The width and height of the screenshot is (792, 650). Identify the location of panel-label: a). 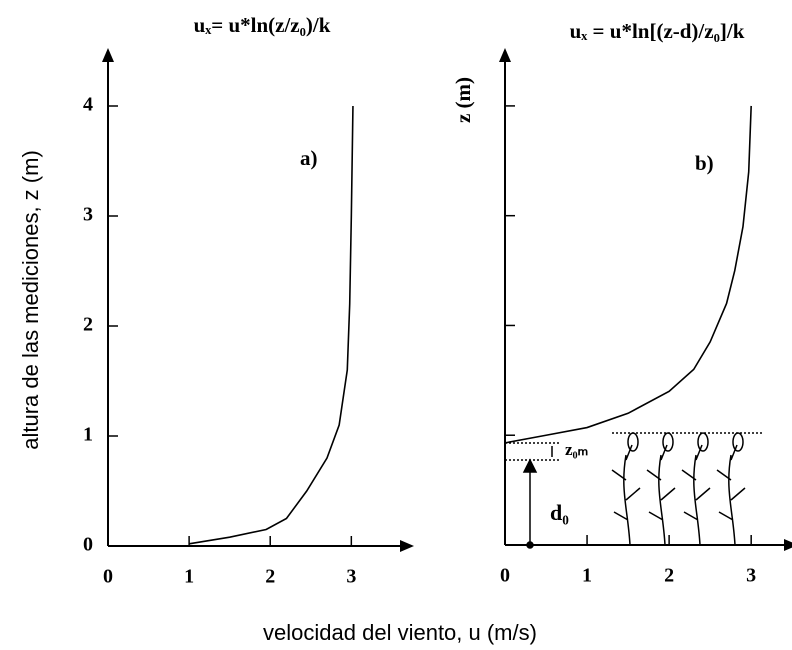
(309, 158).